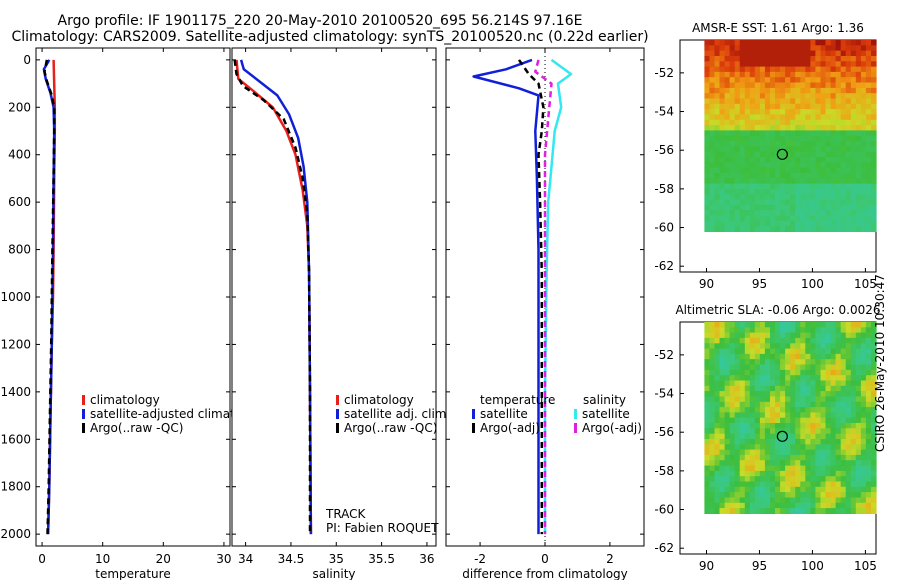 Image resolution: width=900 pixels, height=580 pixels. What do you see at coordinates (545, 573) in the screenshot?
I see `difference-xlabel: difference from climatology` at bounding box center [545, 573].